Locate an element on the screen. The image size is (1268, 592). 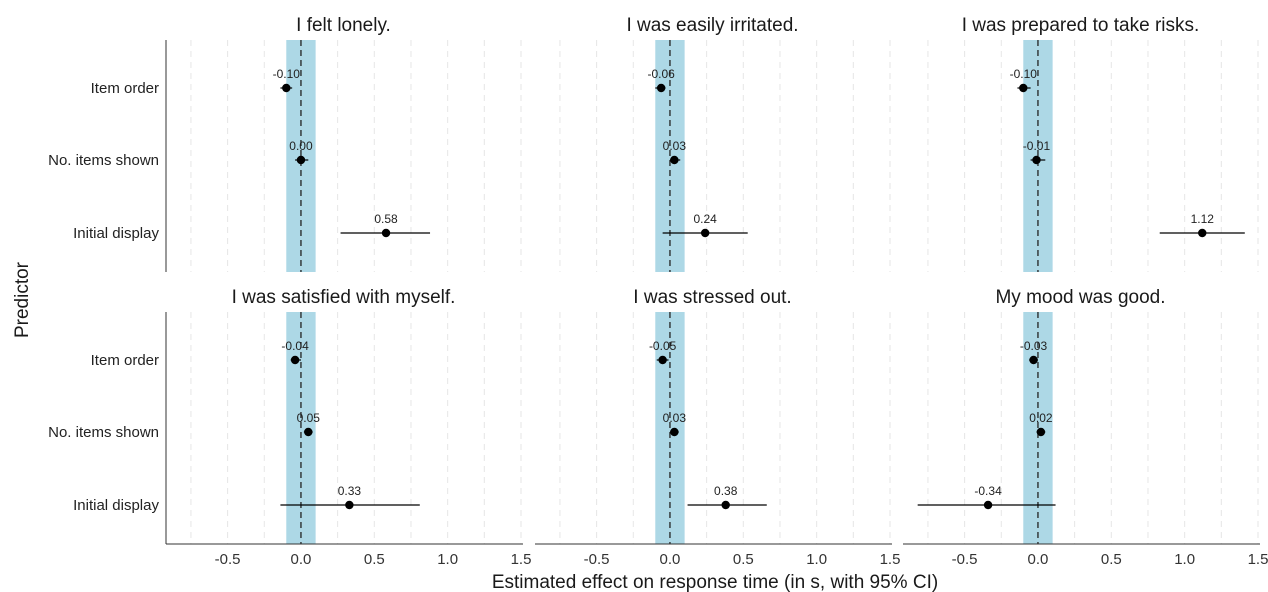
y-axis-title: Predictor is located at coordinates (22, 299).